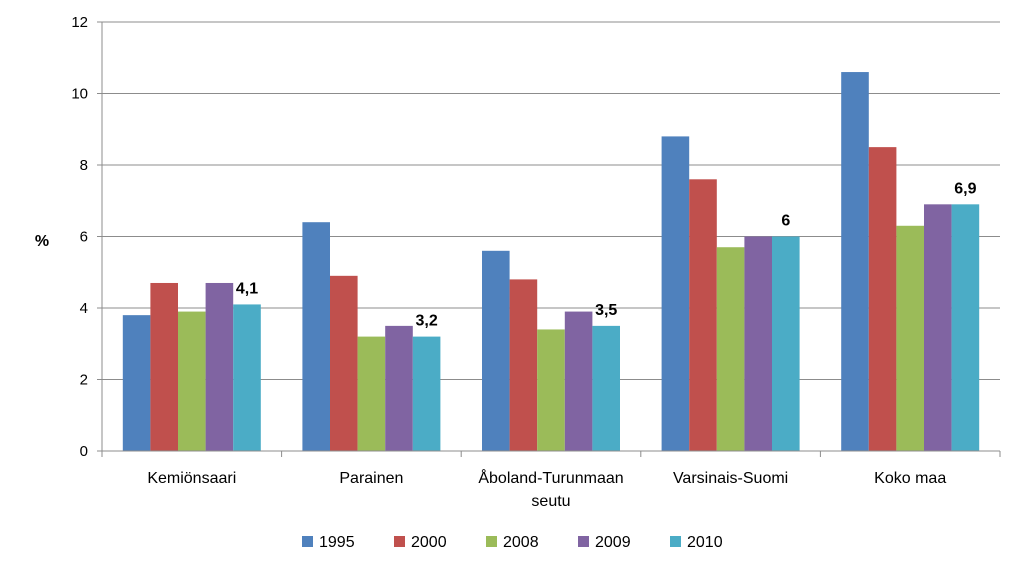 The image size is (1024, 578). I want to click on y-tick-label: 2, so click(84, 380).